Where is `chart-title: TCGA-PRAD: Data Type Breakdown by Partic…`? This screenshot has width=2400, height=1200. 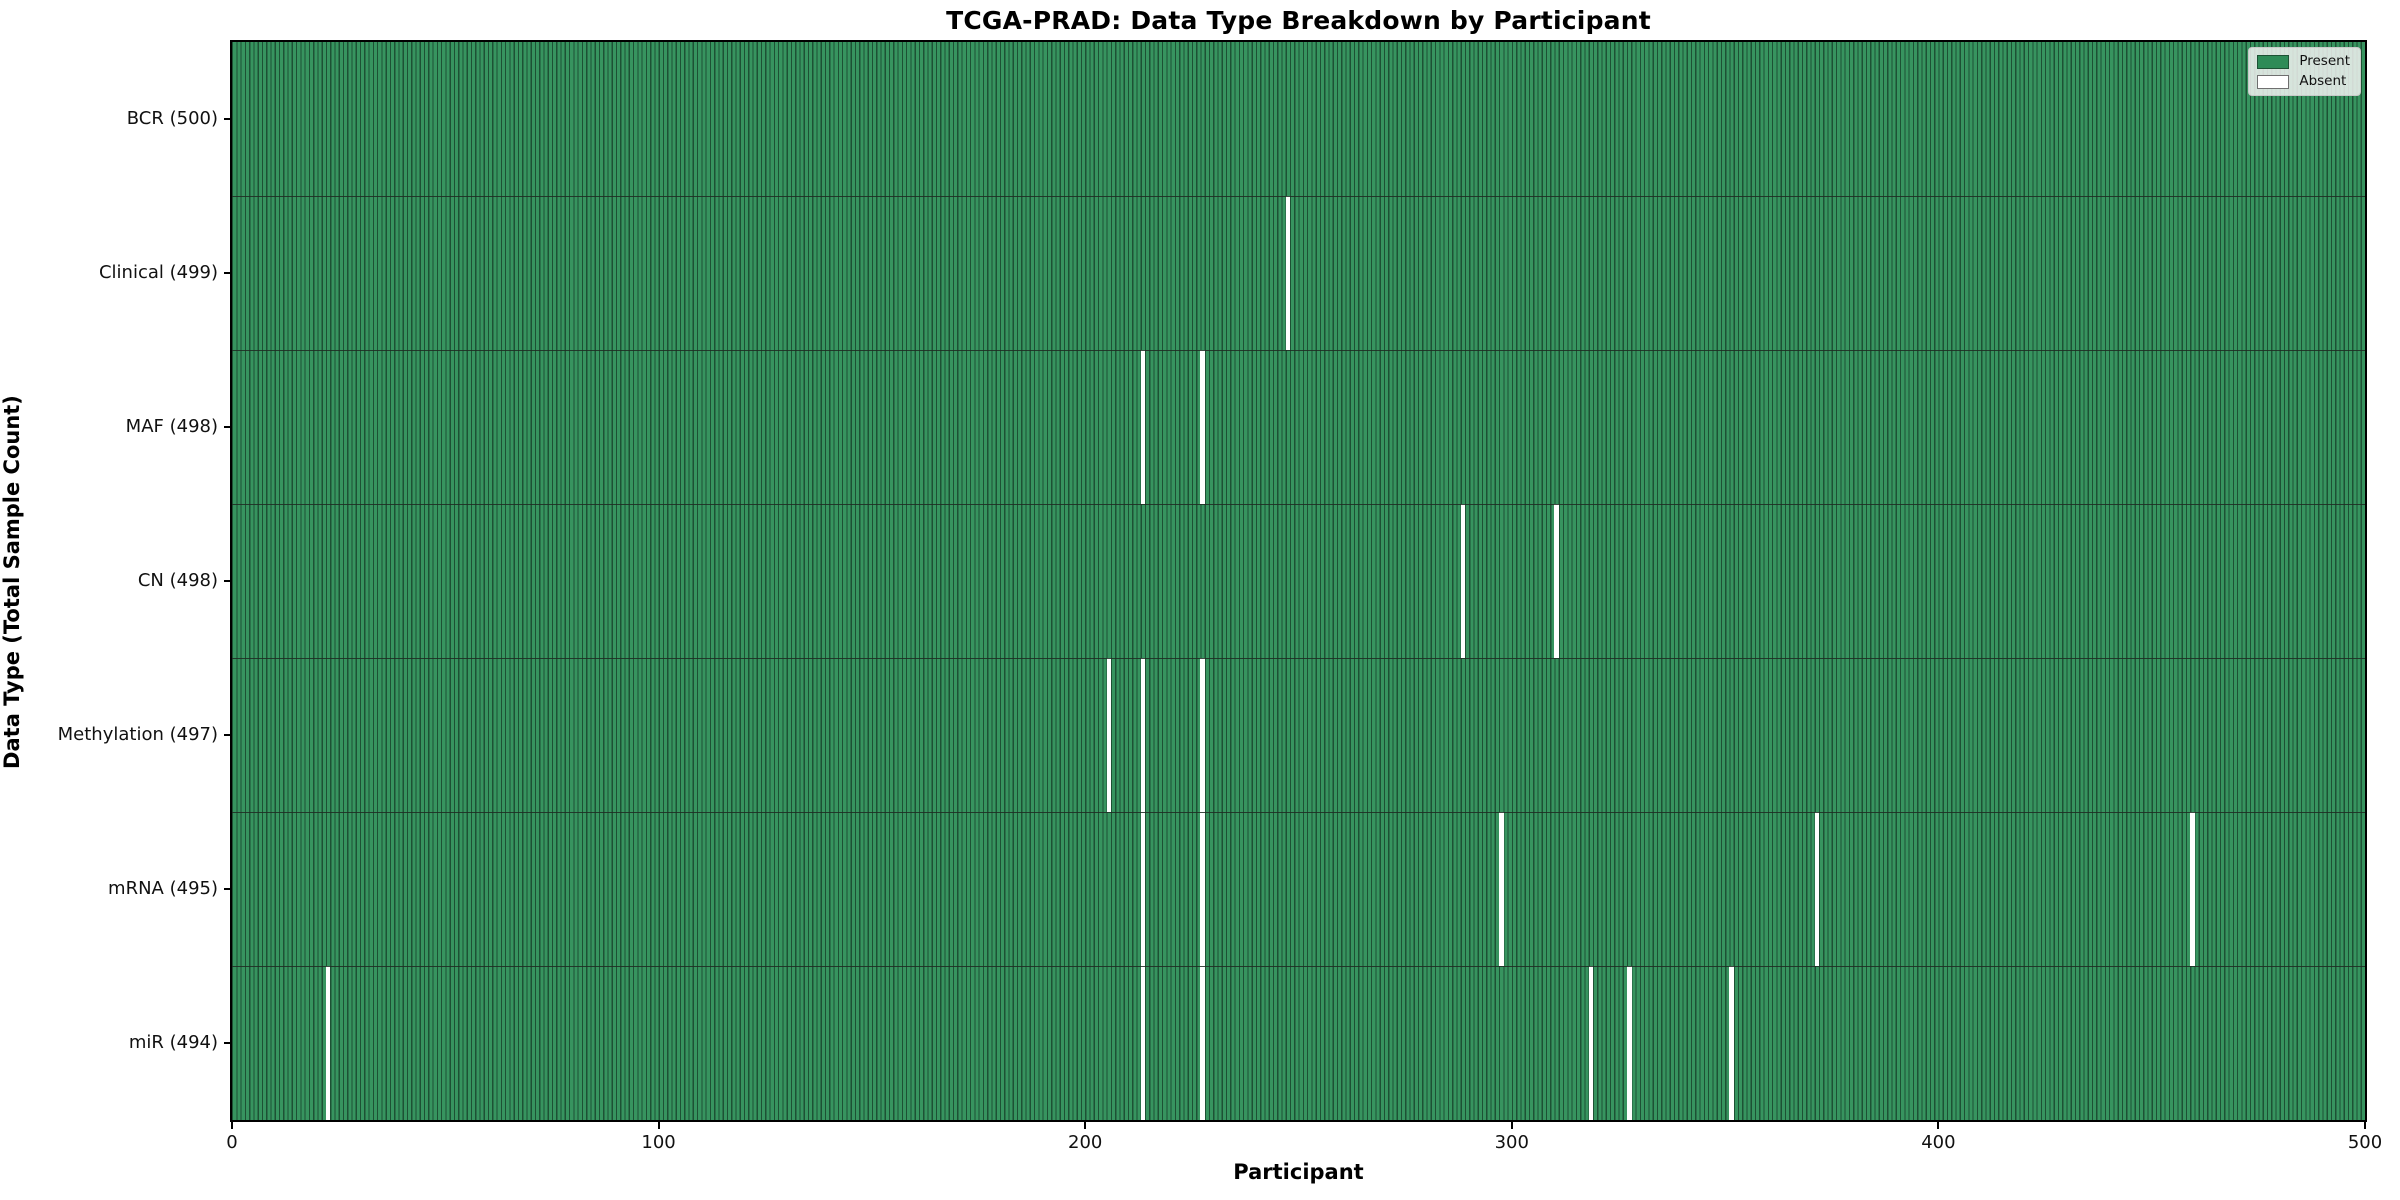
chart-title: TCGA-PRAD: Data Type Breakdown by Partic… is located at coordinates (1298, 20).